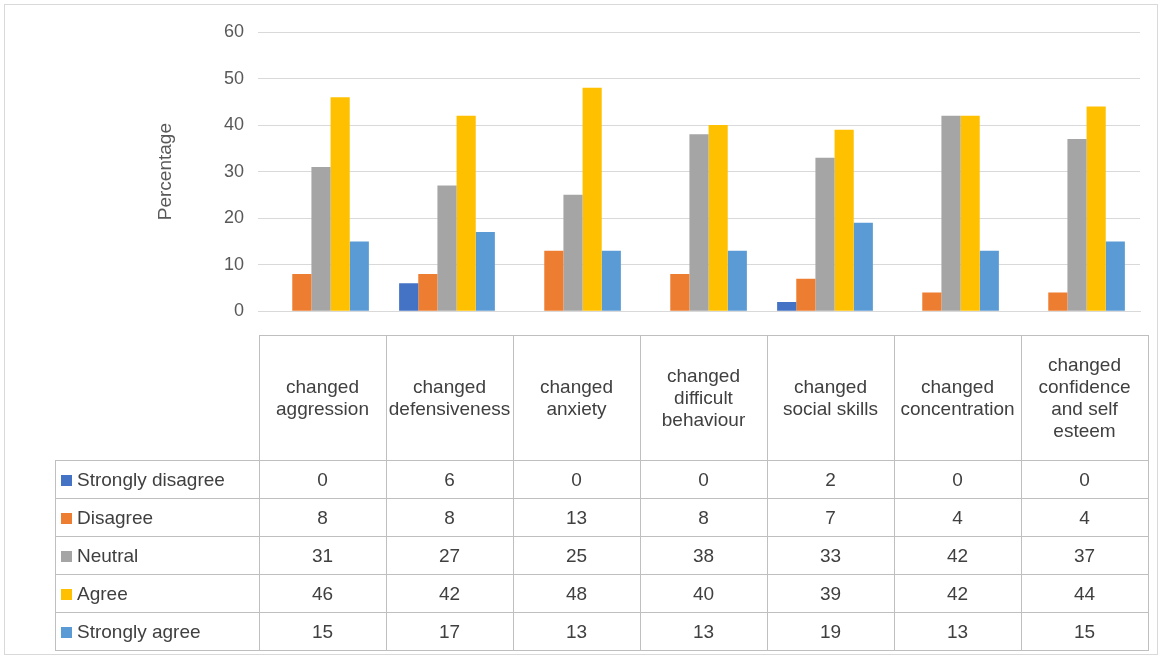 This screenshot has height=659, width=1164. I want to click on x-tick-label: changed confidence and self esteem, so click(1084, 398).